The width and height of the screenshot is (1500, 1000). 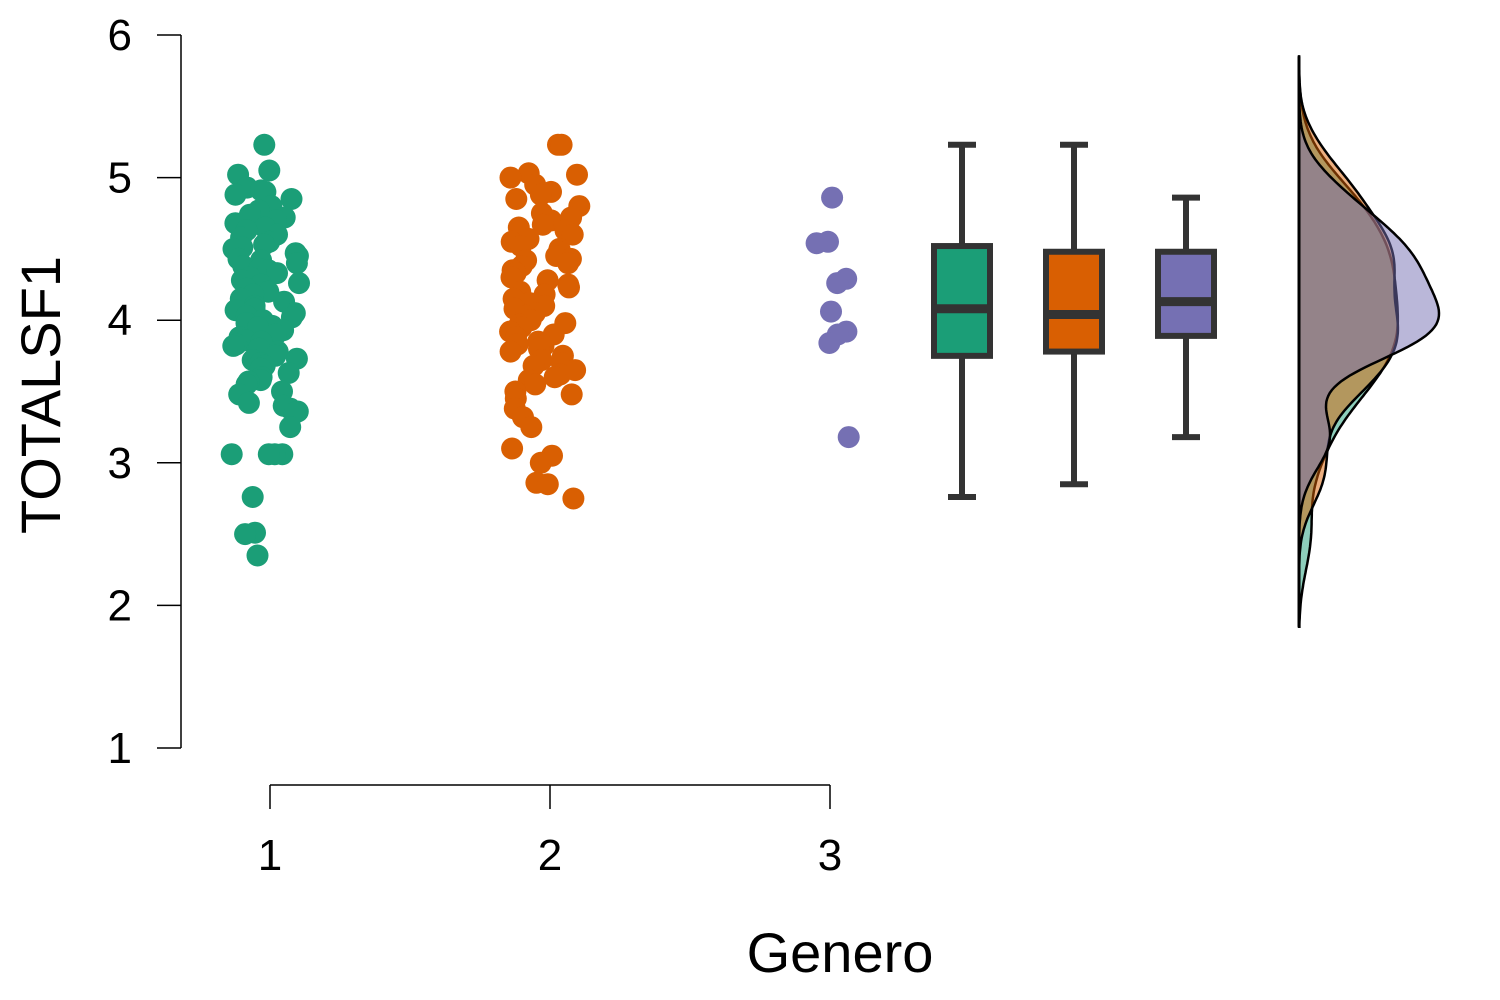 I want to click on y-axis: 1 2 3 4 5 6, so click(x=145, y=392).